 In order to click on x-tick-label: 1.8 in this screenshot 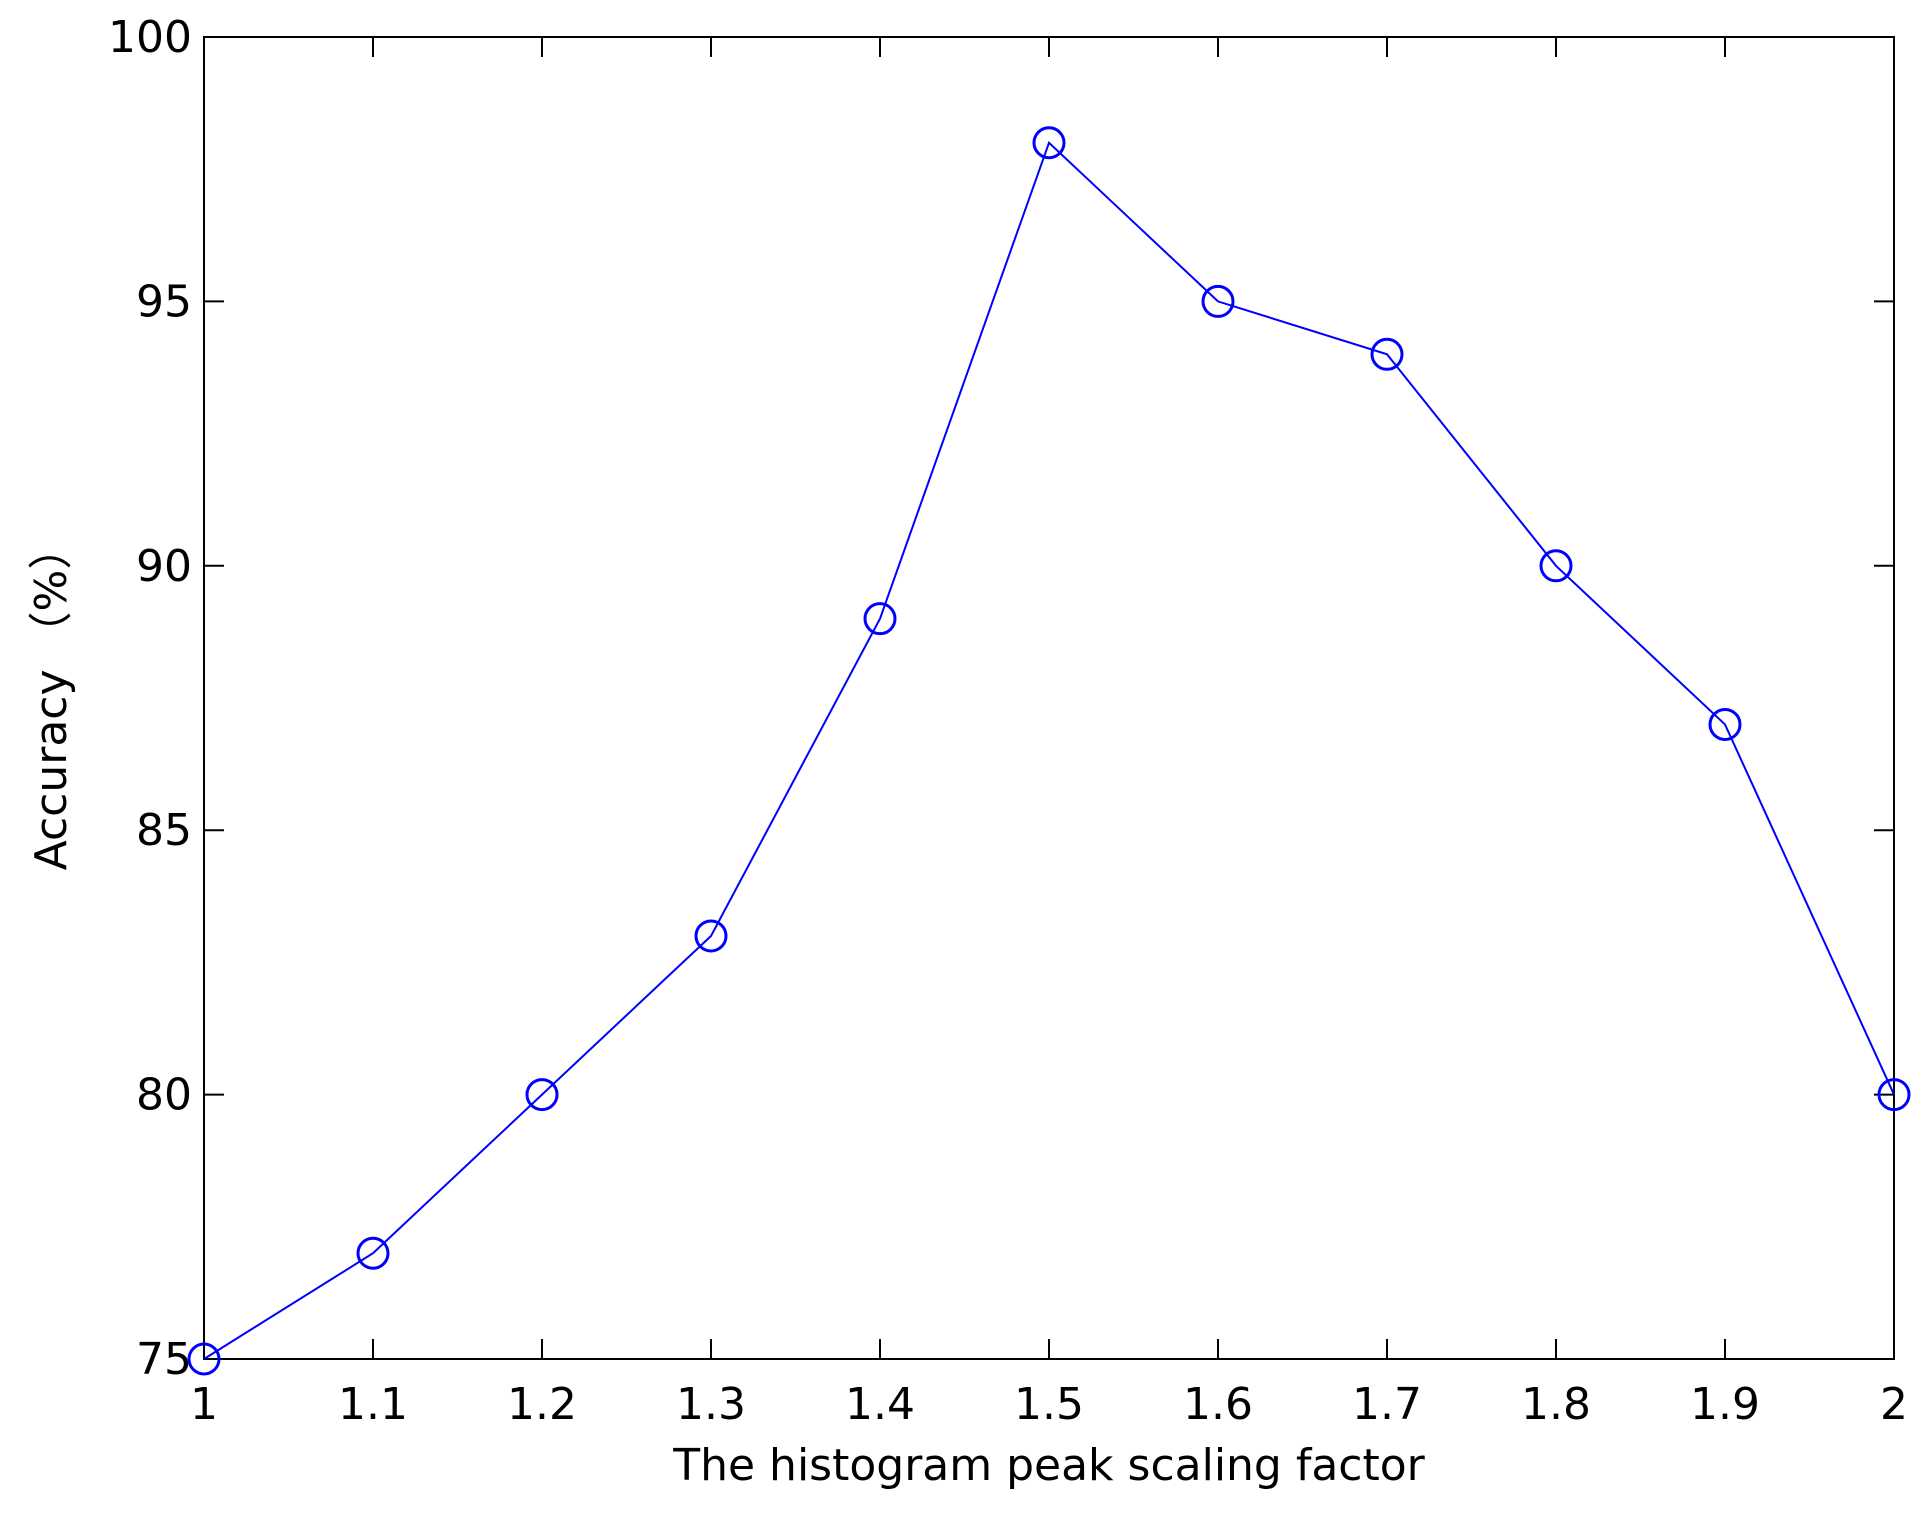, I will do `click(1556, 1404)`.